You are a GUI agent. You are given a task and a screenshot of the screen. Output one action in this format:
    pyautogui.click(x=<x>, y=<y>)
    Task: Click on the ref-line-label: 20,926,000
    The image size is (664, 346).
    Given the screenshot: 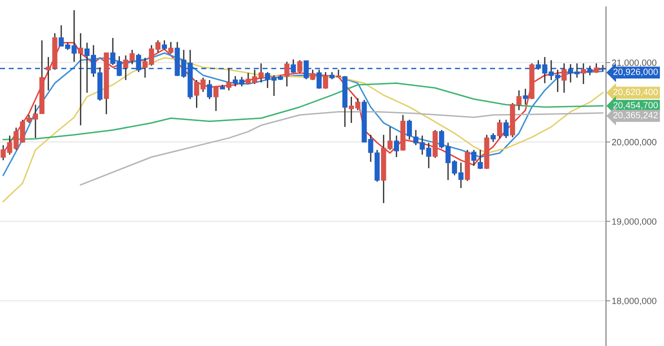 What is the action you would take?
    pyautogui.click(x=635, y=72)
    